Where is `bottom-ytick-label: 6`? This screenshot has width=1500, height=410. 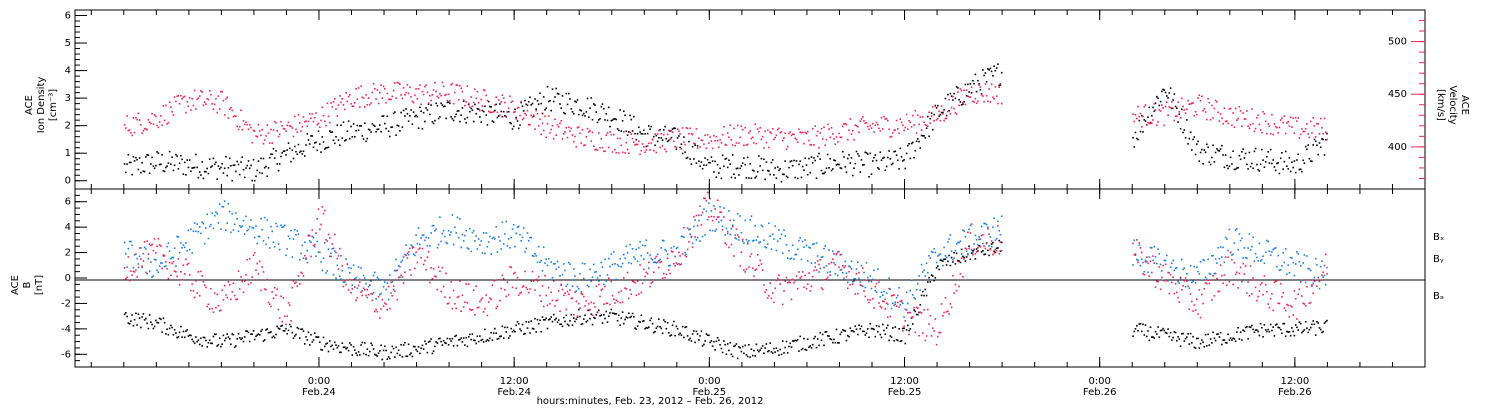 bottom-ytick-label: 6 is located at coordinates (68, 202).